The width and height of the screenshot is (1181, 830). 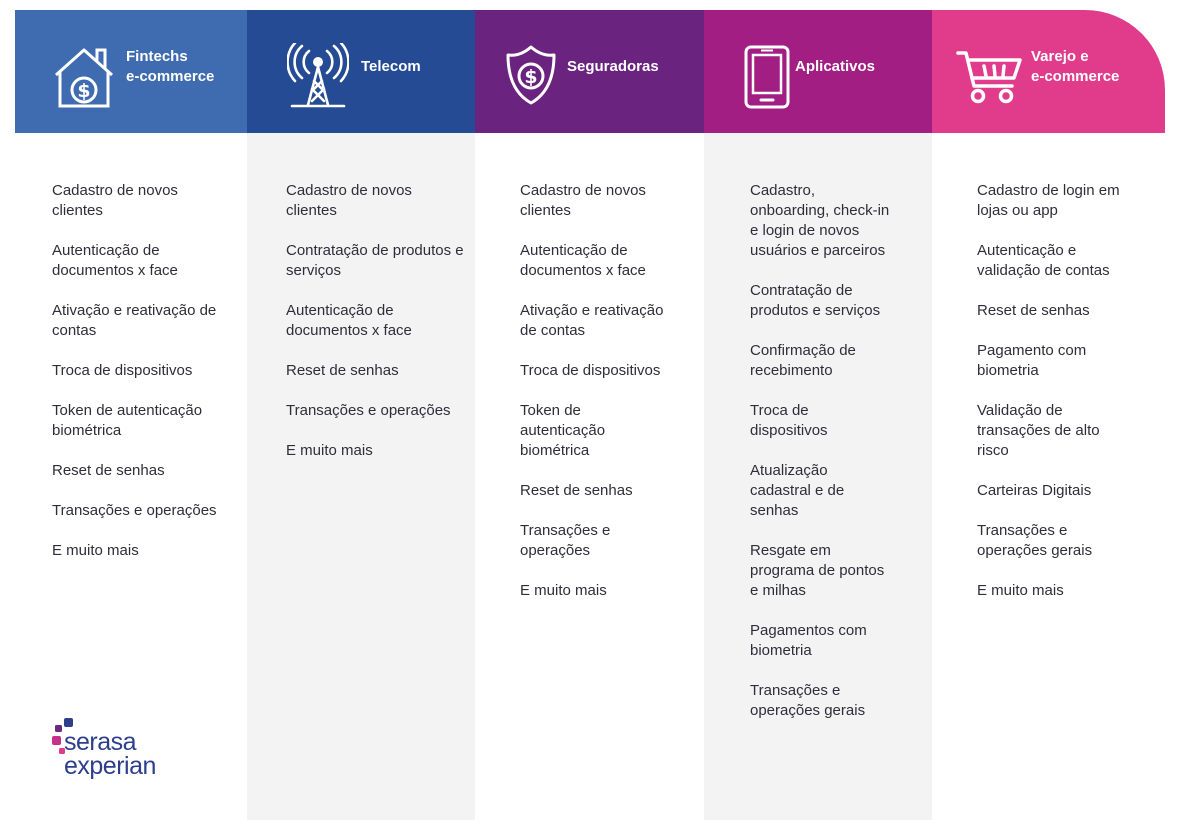 What do you see at coordinates (391, 66) in the screenshot?
I see `header-title: Telecom` at bounding box center [391, 66].